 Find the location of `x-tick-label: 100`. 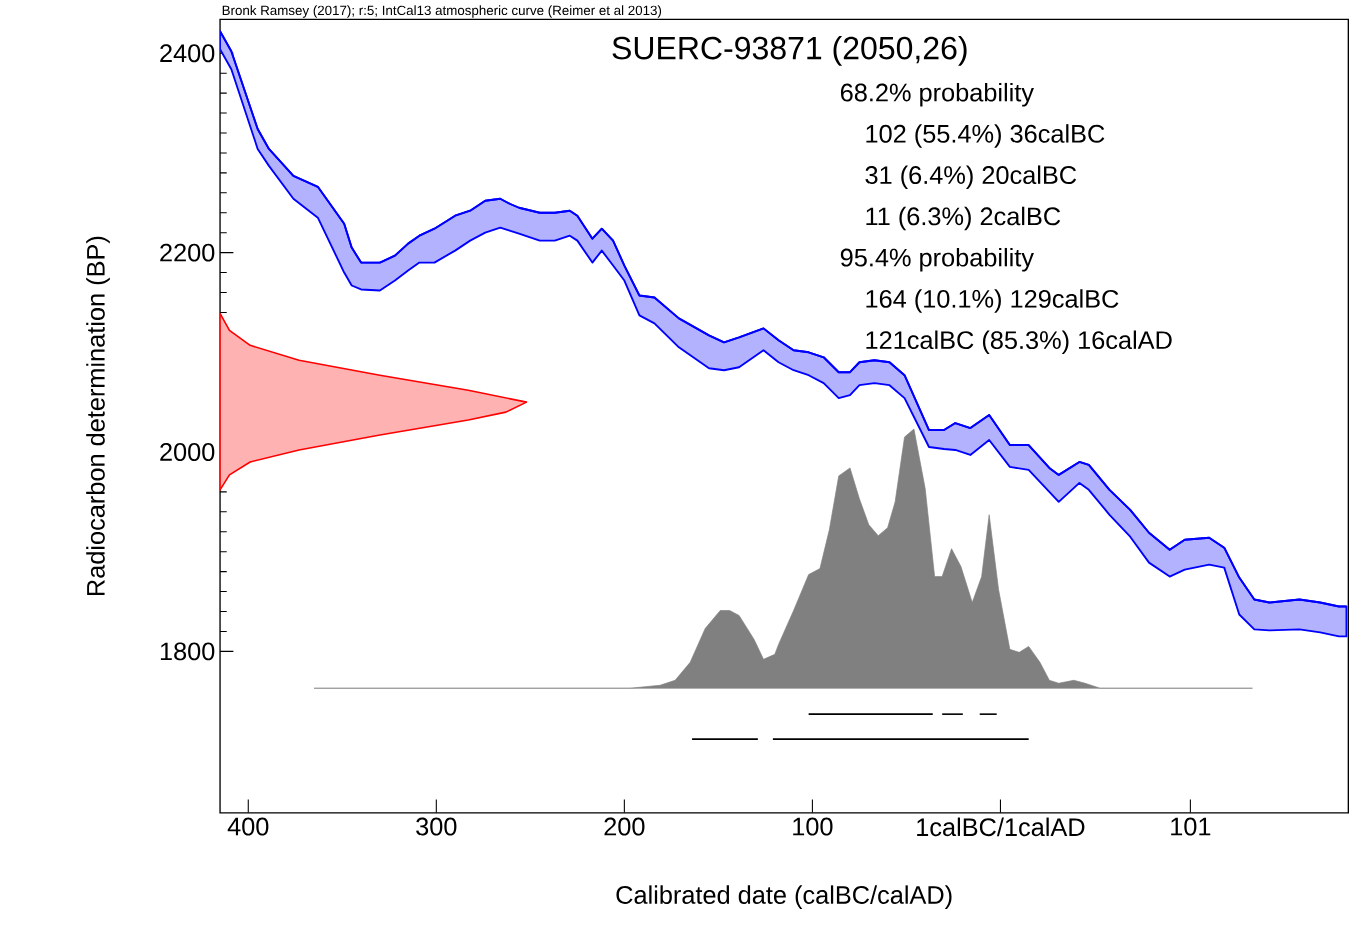

x-tick-label: 100 is located at coordinates (813, 826).